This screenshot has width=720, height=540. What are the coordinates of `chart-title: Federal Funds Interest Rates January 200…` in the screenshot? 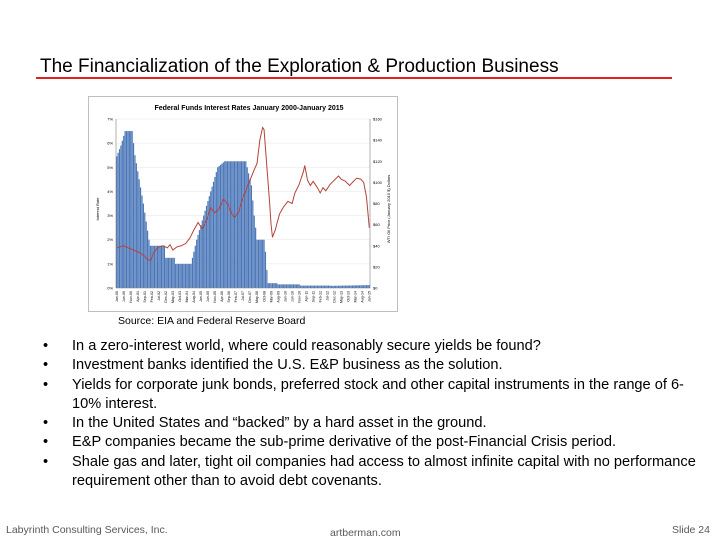 It's located at (248, 108).